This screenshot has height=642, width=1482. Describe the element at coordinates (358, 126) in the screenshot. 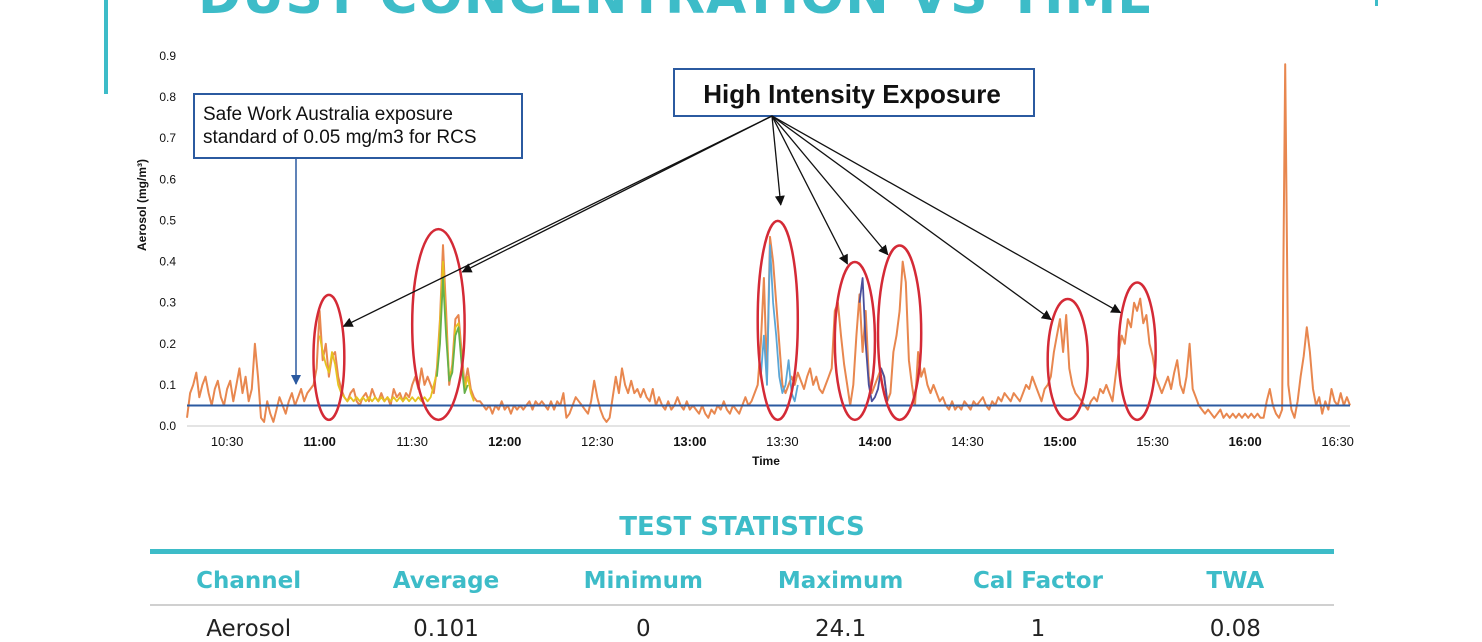

I see `standard-note-box` at that location.